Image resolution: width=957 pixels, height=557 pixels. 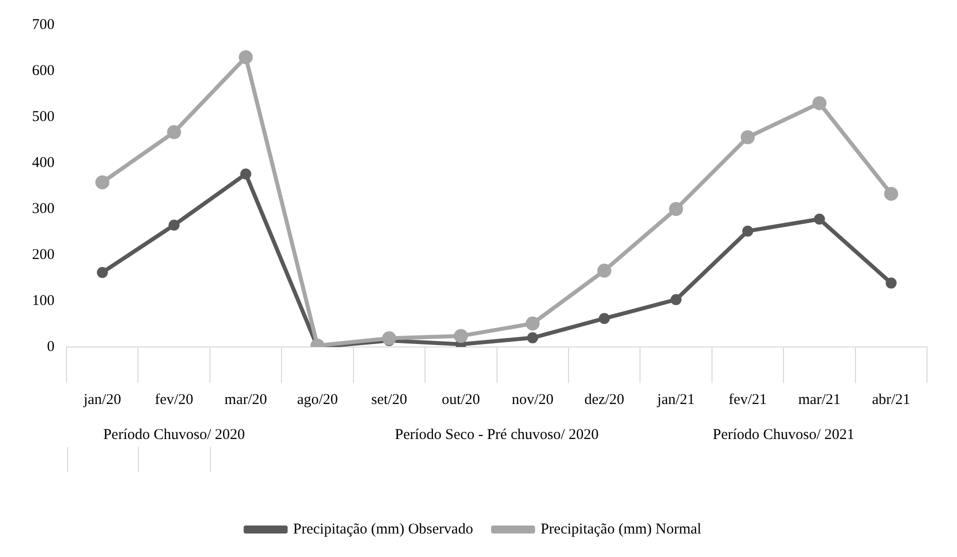 I want to click on x-tick-label: abr/21, so click(x=891, y=400).